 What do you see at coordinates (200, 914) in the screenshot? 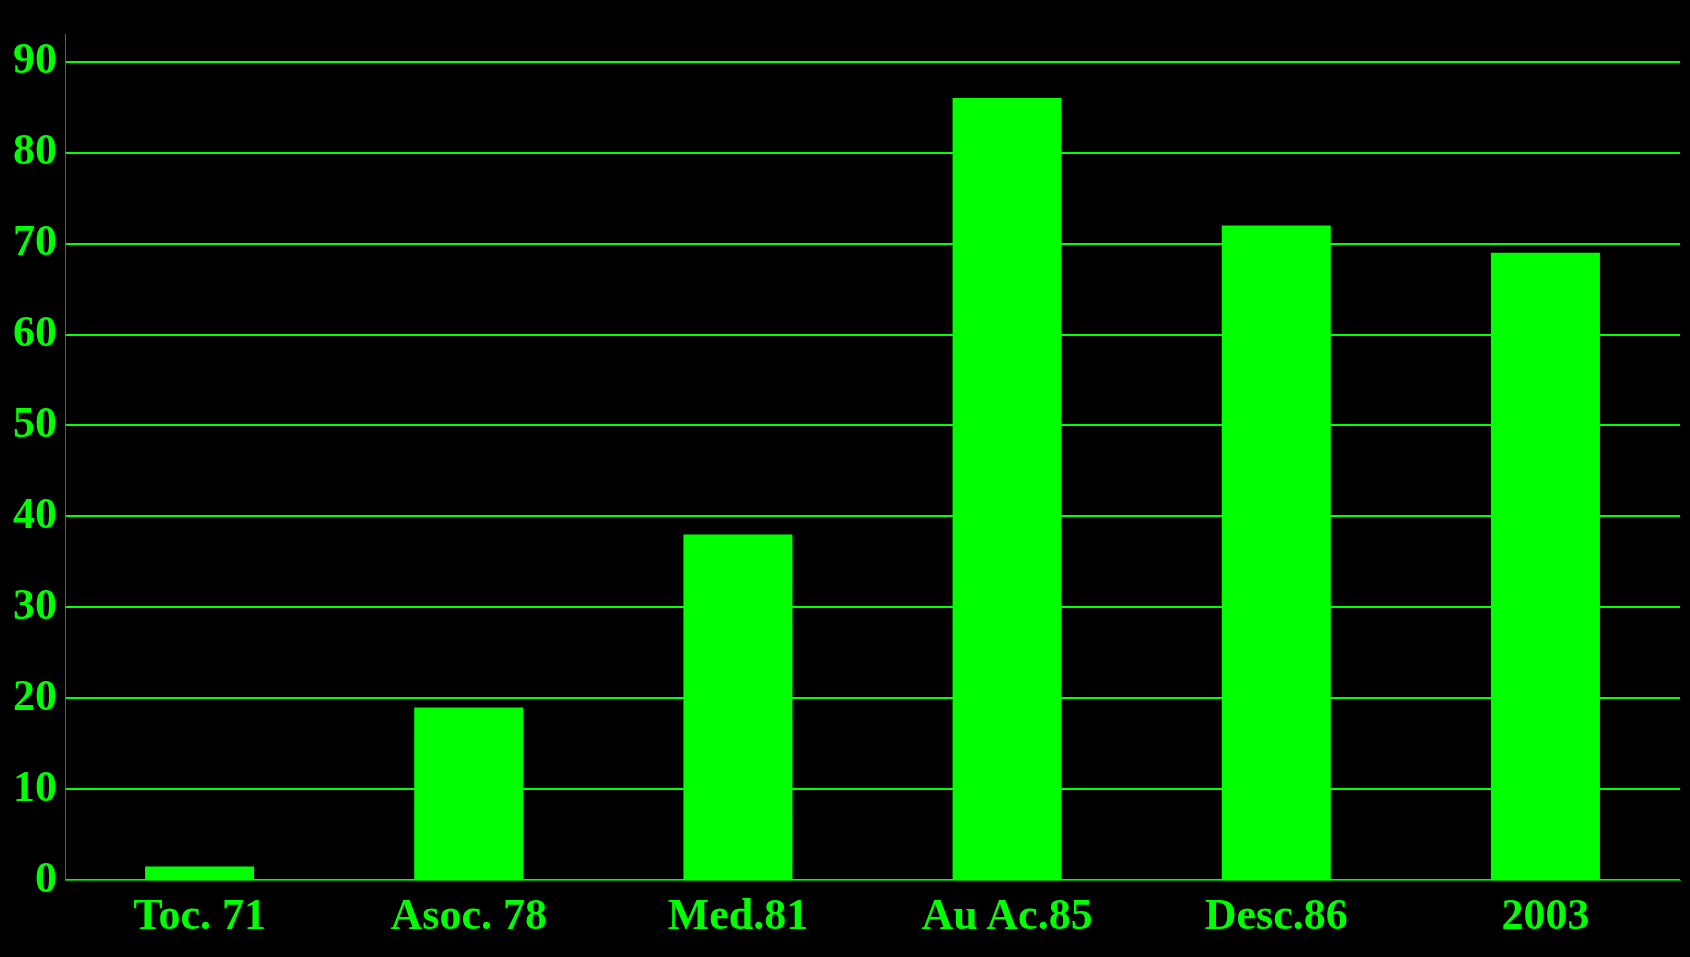
I see `x-tick-label: Toc. 71` at bounding box center [200, 914].